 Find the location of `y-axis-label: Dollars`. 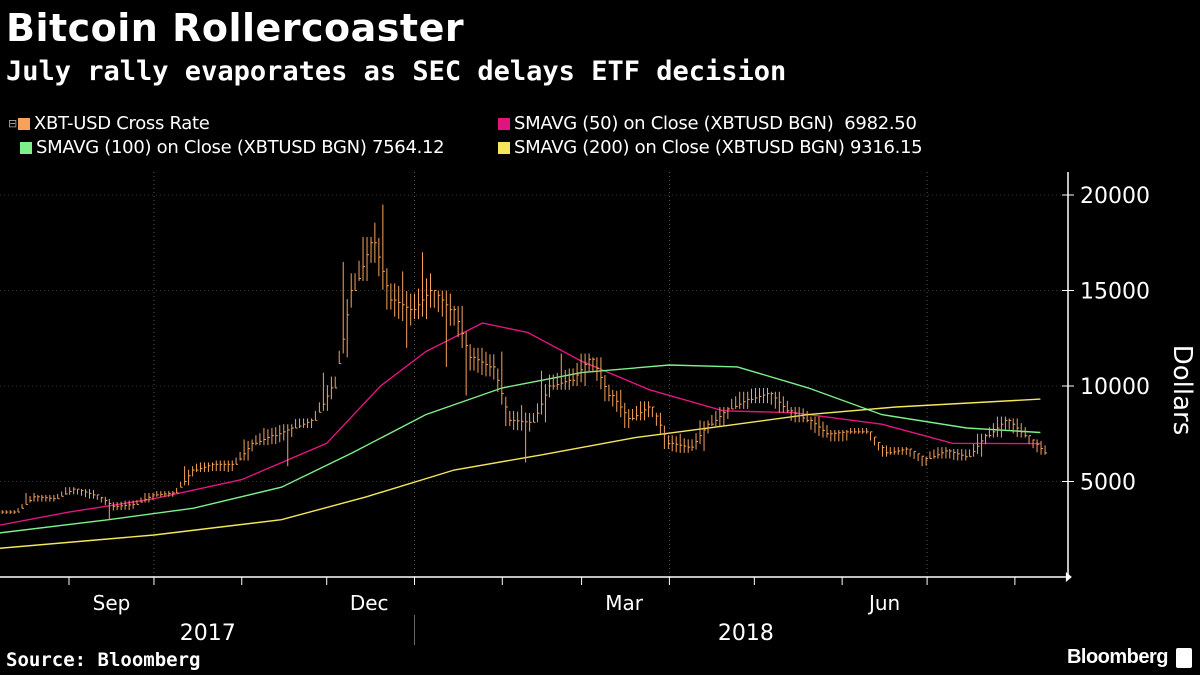

y-axis-label: Dollars is located at coordinates (1182, 390).